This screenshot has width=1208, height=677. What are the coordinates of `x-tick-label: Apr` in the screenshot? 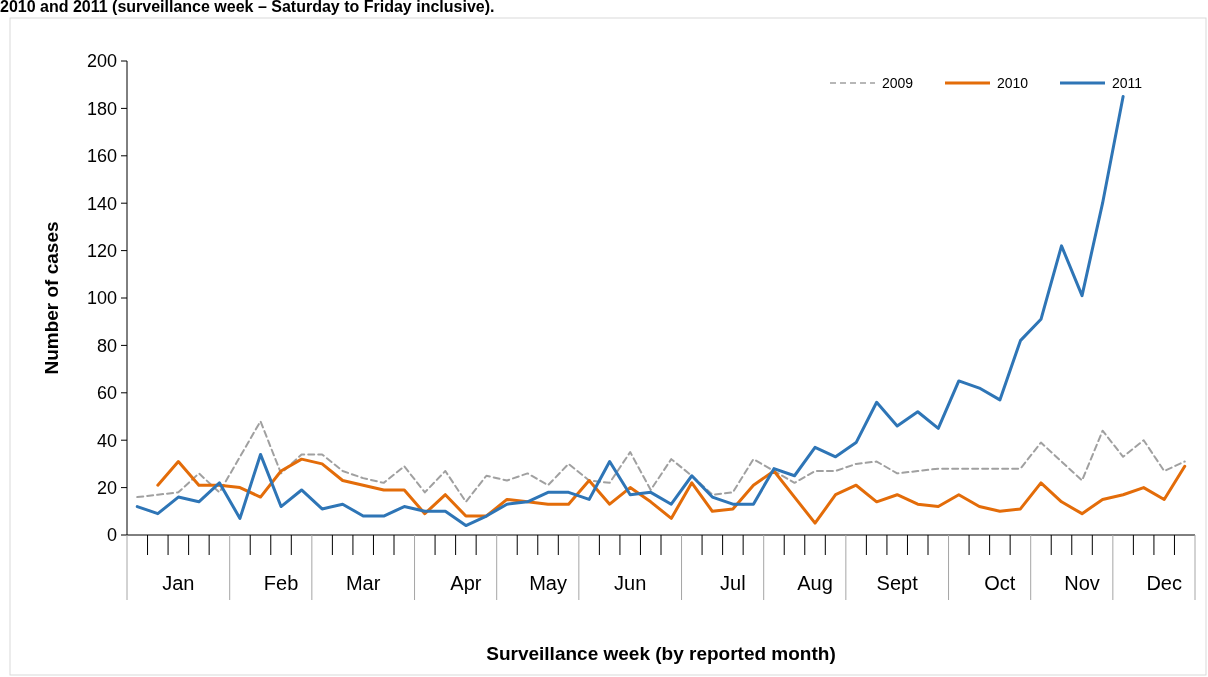 It's located at (466, 583).